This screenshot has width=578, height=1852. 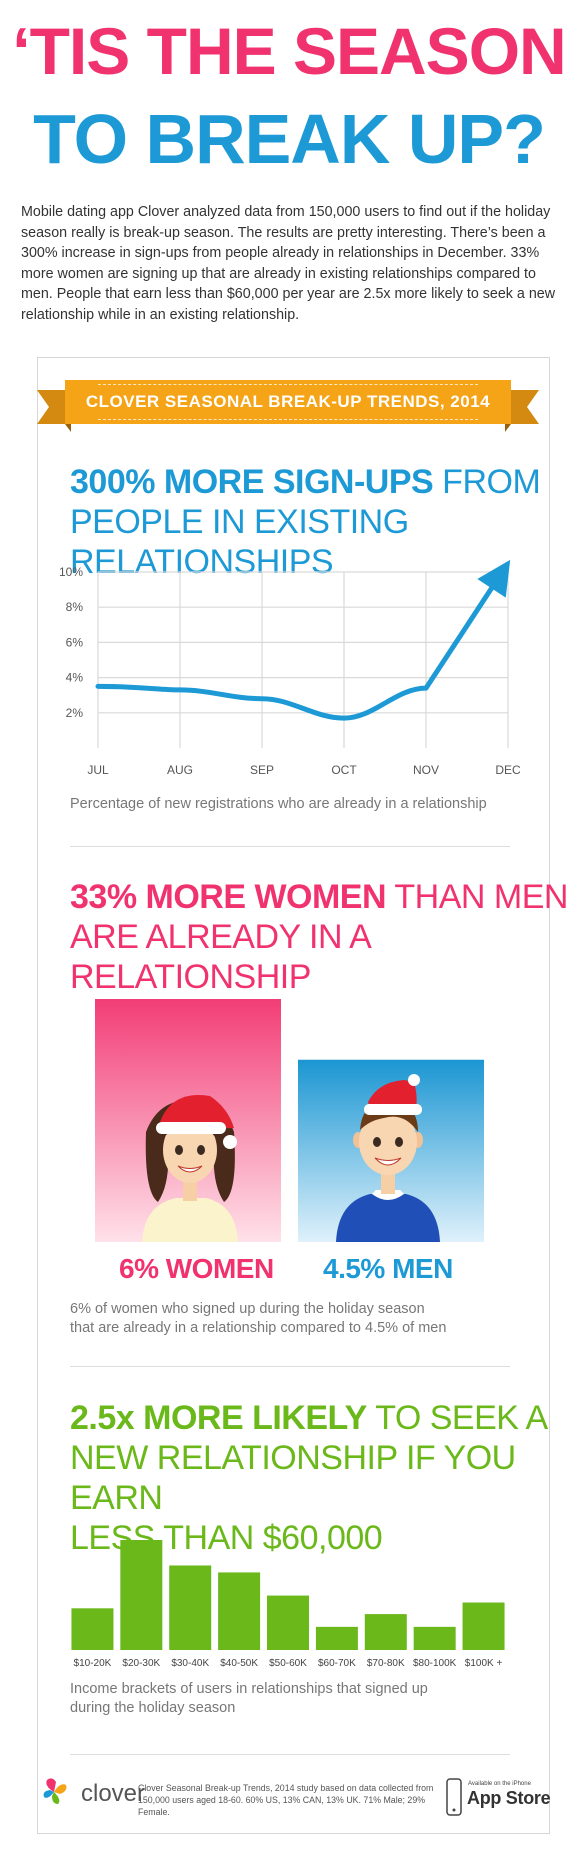 I want to click on line-arrow-head, so click(x=494, y=578).